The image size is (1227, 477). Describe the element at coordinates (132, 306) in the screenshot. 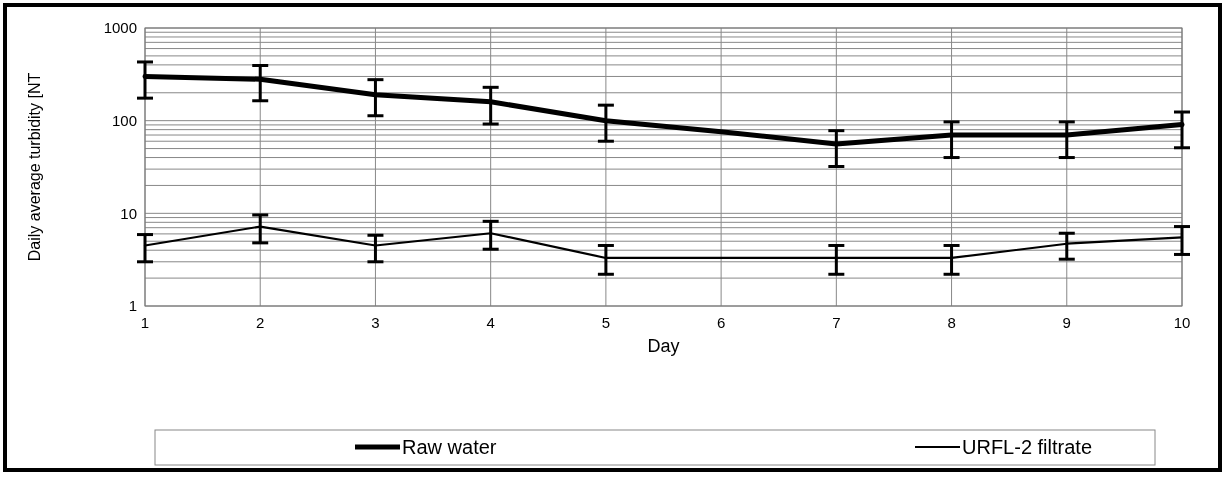

I see `y-tick-label: 1` at that location.